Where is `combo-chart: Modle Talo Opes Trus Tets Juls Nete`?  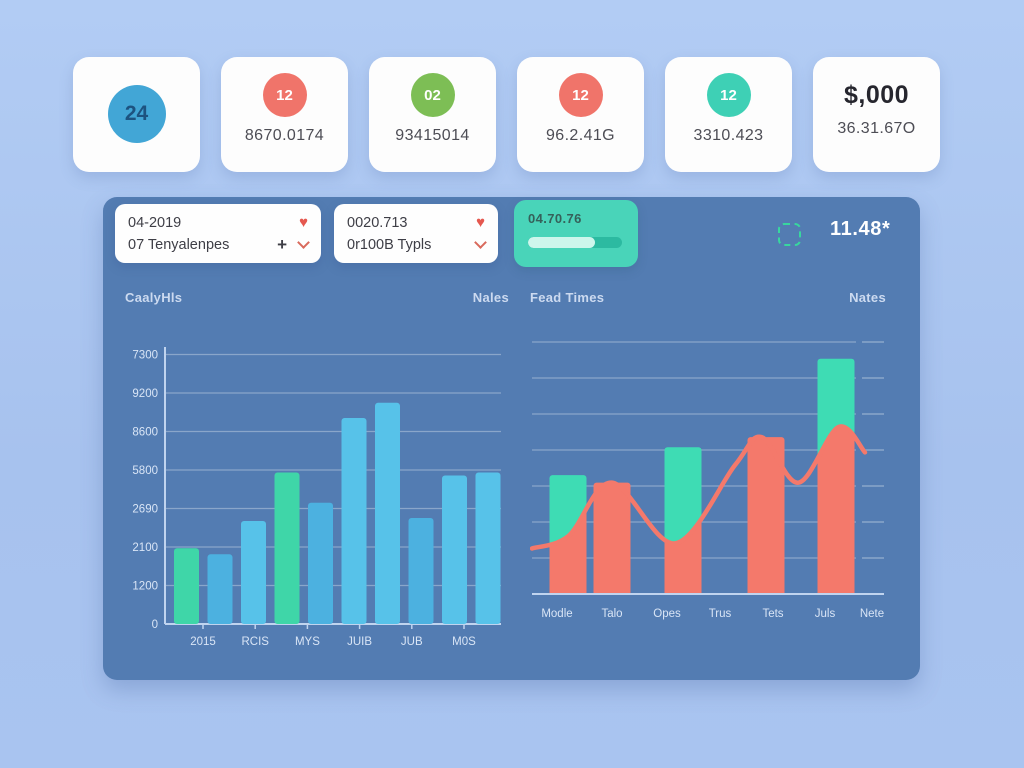 combo-chart: Modle Talo Opes Trus Tets Juls Nete is located at coordinates (707, 480).